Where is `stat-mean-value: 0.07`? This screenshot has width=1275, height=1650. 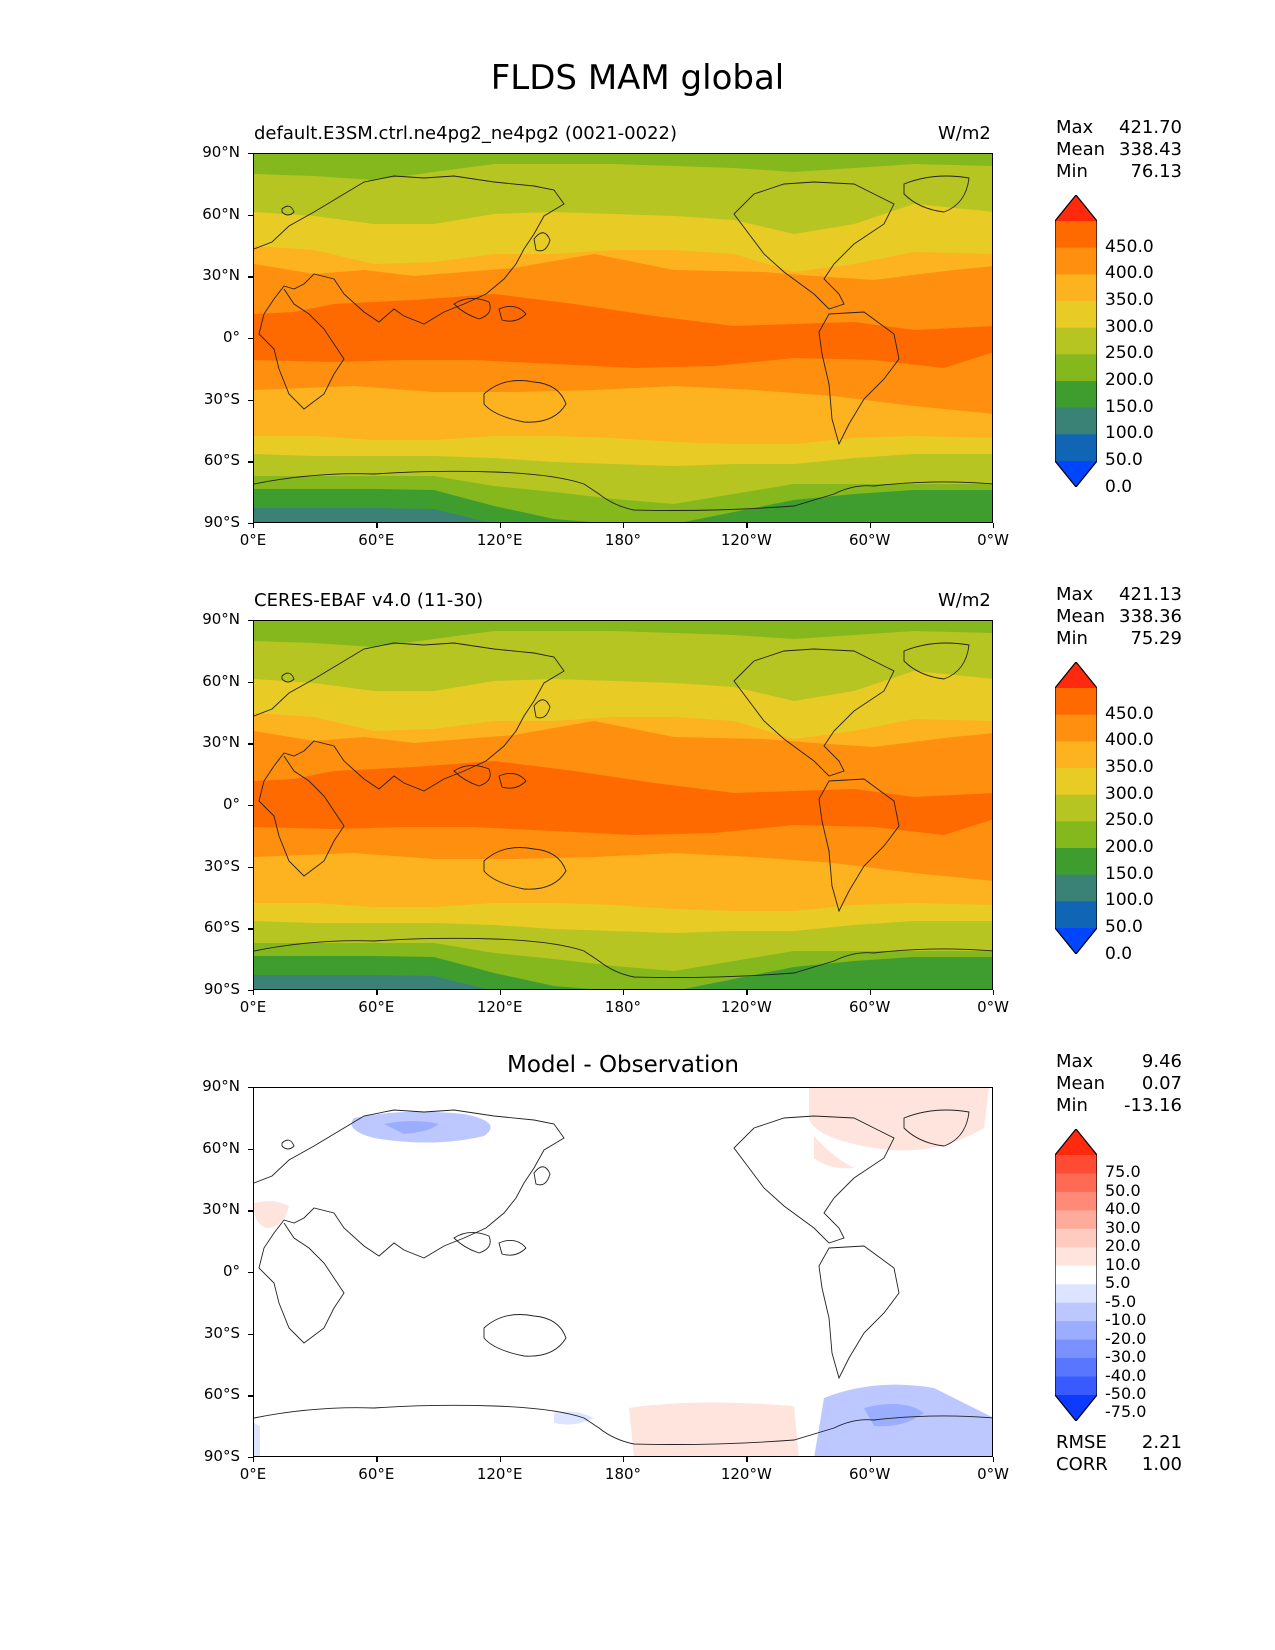 stat-mean-value: 0.07 is located at coordinates (1161, 1083).